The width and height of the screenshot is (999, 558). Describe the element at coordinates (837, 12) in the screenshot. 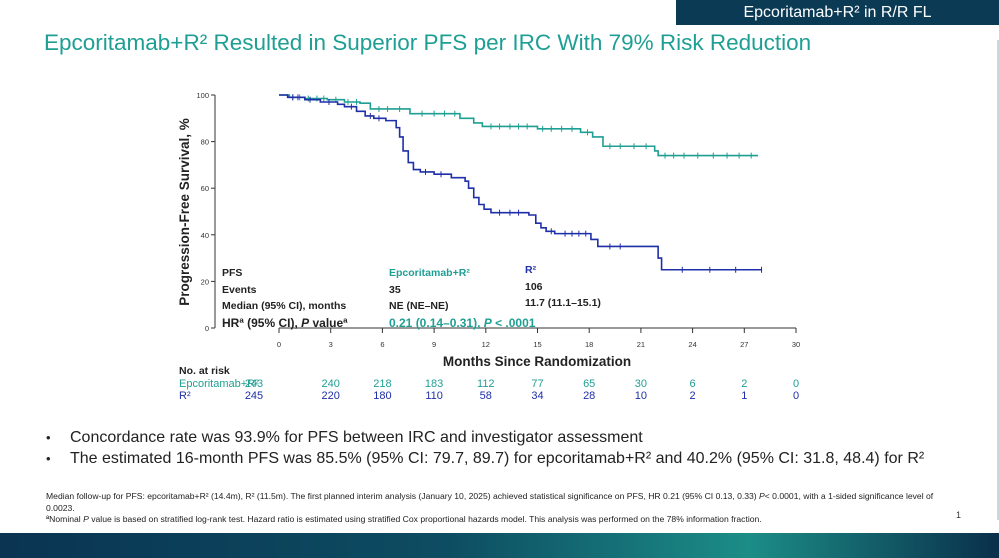

I see `slide-tag: Epcoritamab+R² in R/R FL` at that location.